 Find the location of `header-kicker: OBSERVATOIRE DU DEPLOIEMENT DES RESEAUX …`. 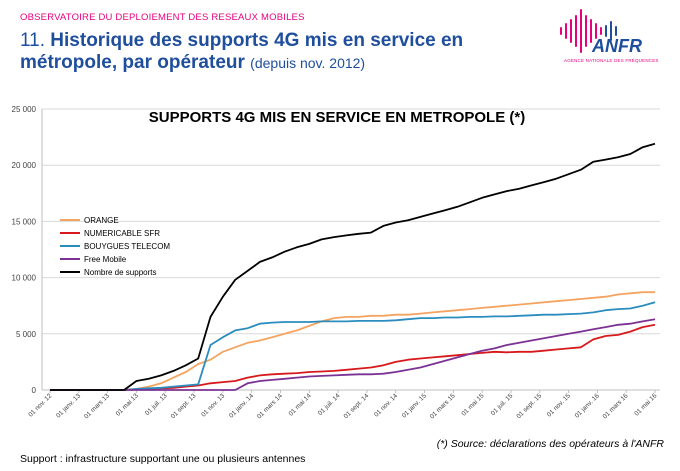

header-kicker: OBSERVATOIRE DU DEPLOIEMENT DES RESEAUX … is located at coordinates (162, 17).